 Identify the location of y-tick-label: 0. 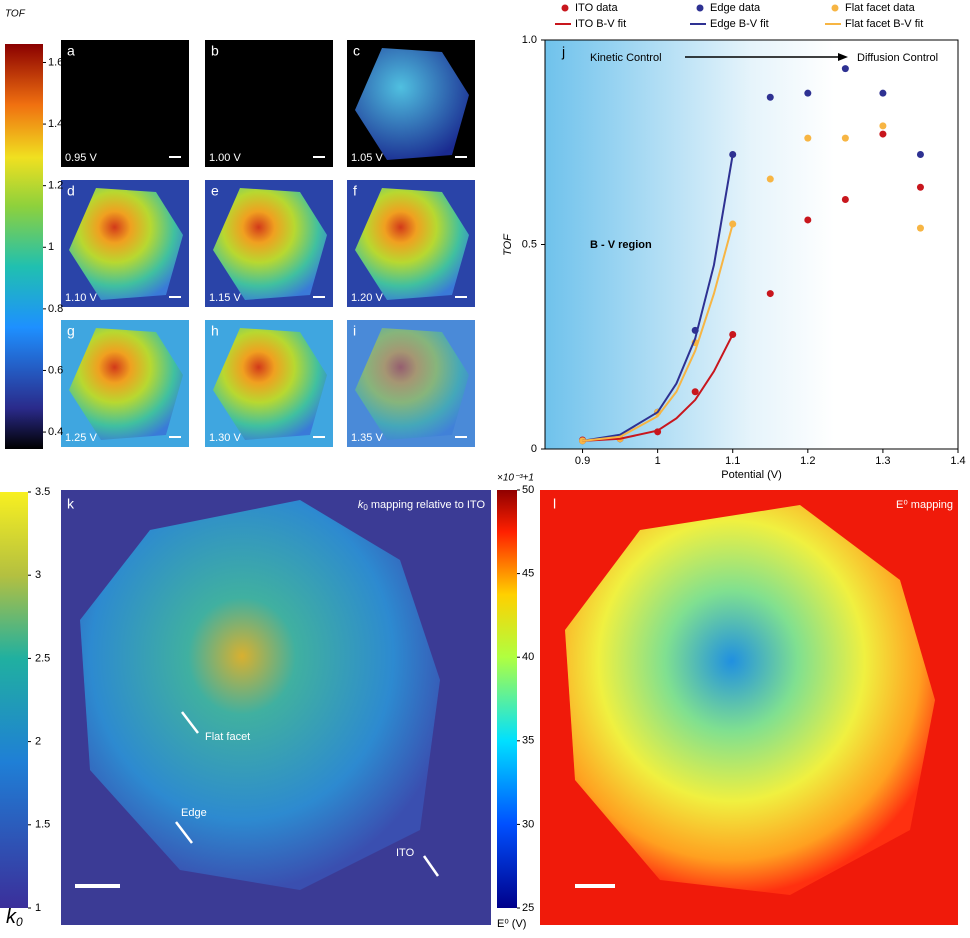
(534, 449).